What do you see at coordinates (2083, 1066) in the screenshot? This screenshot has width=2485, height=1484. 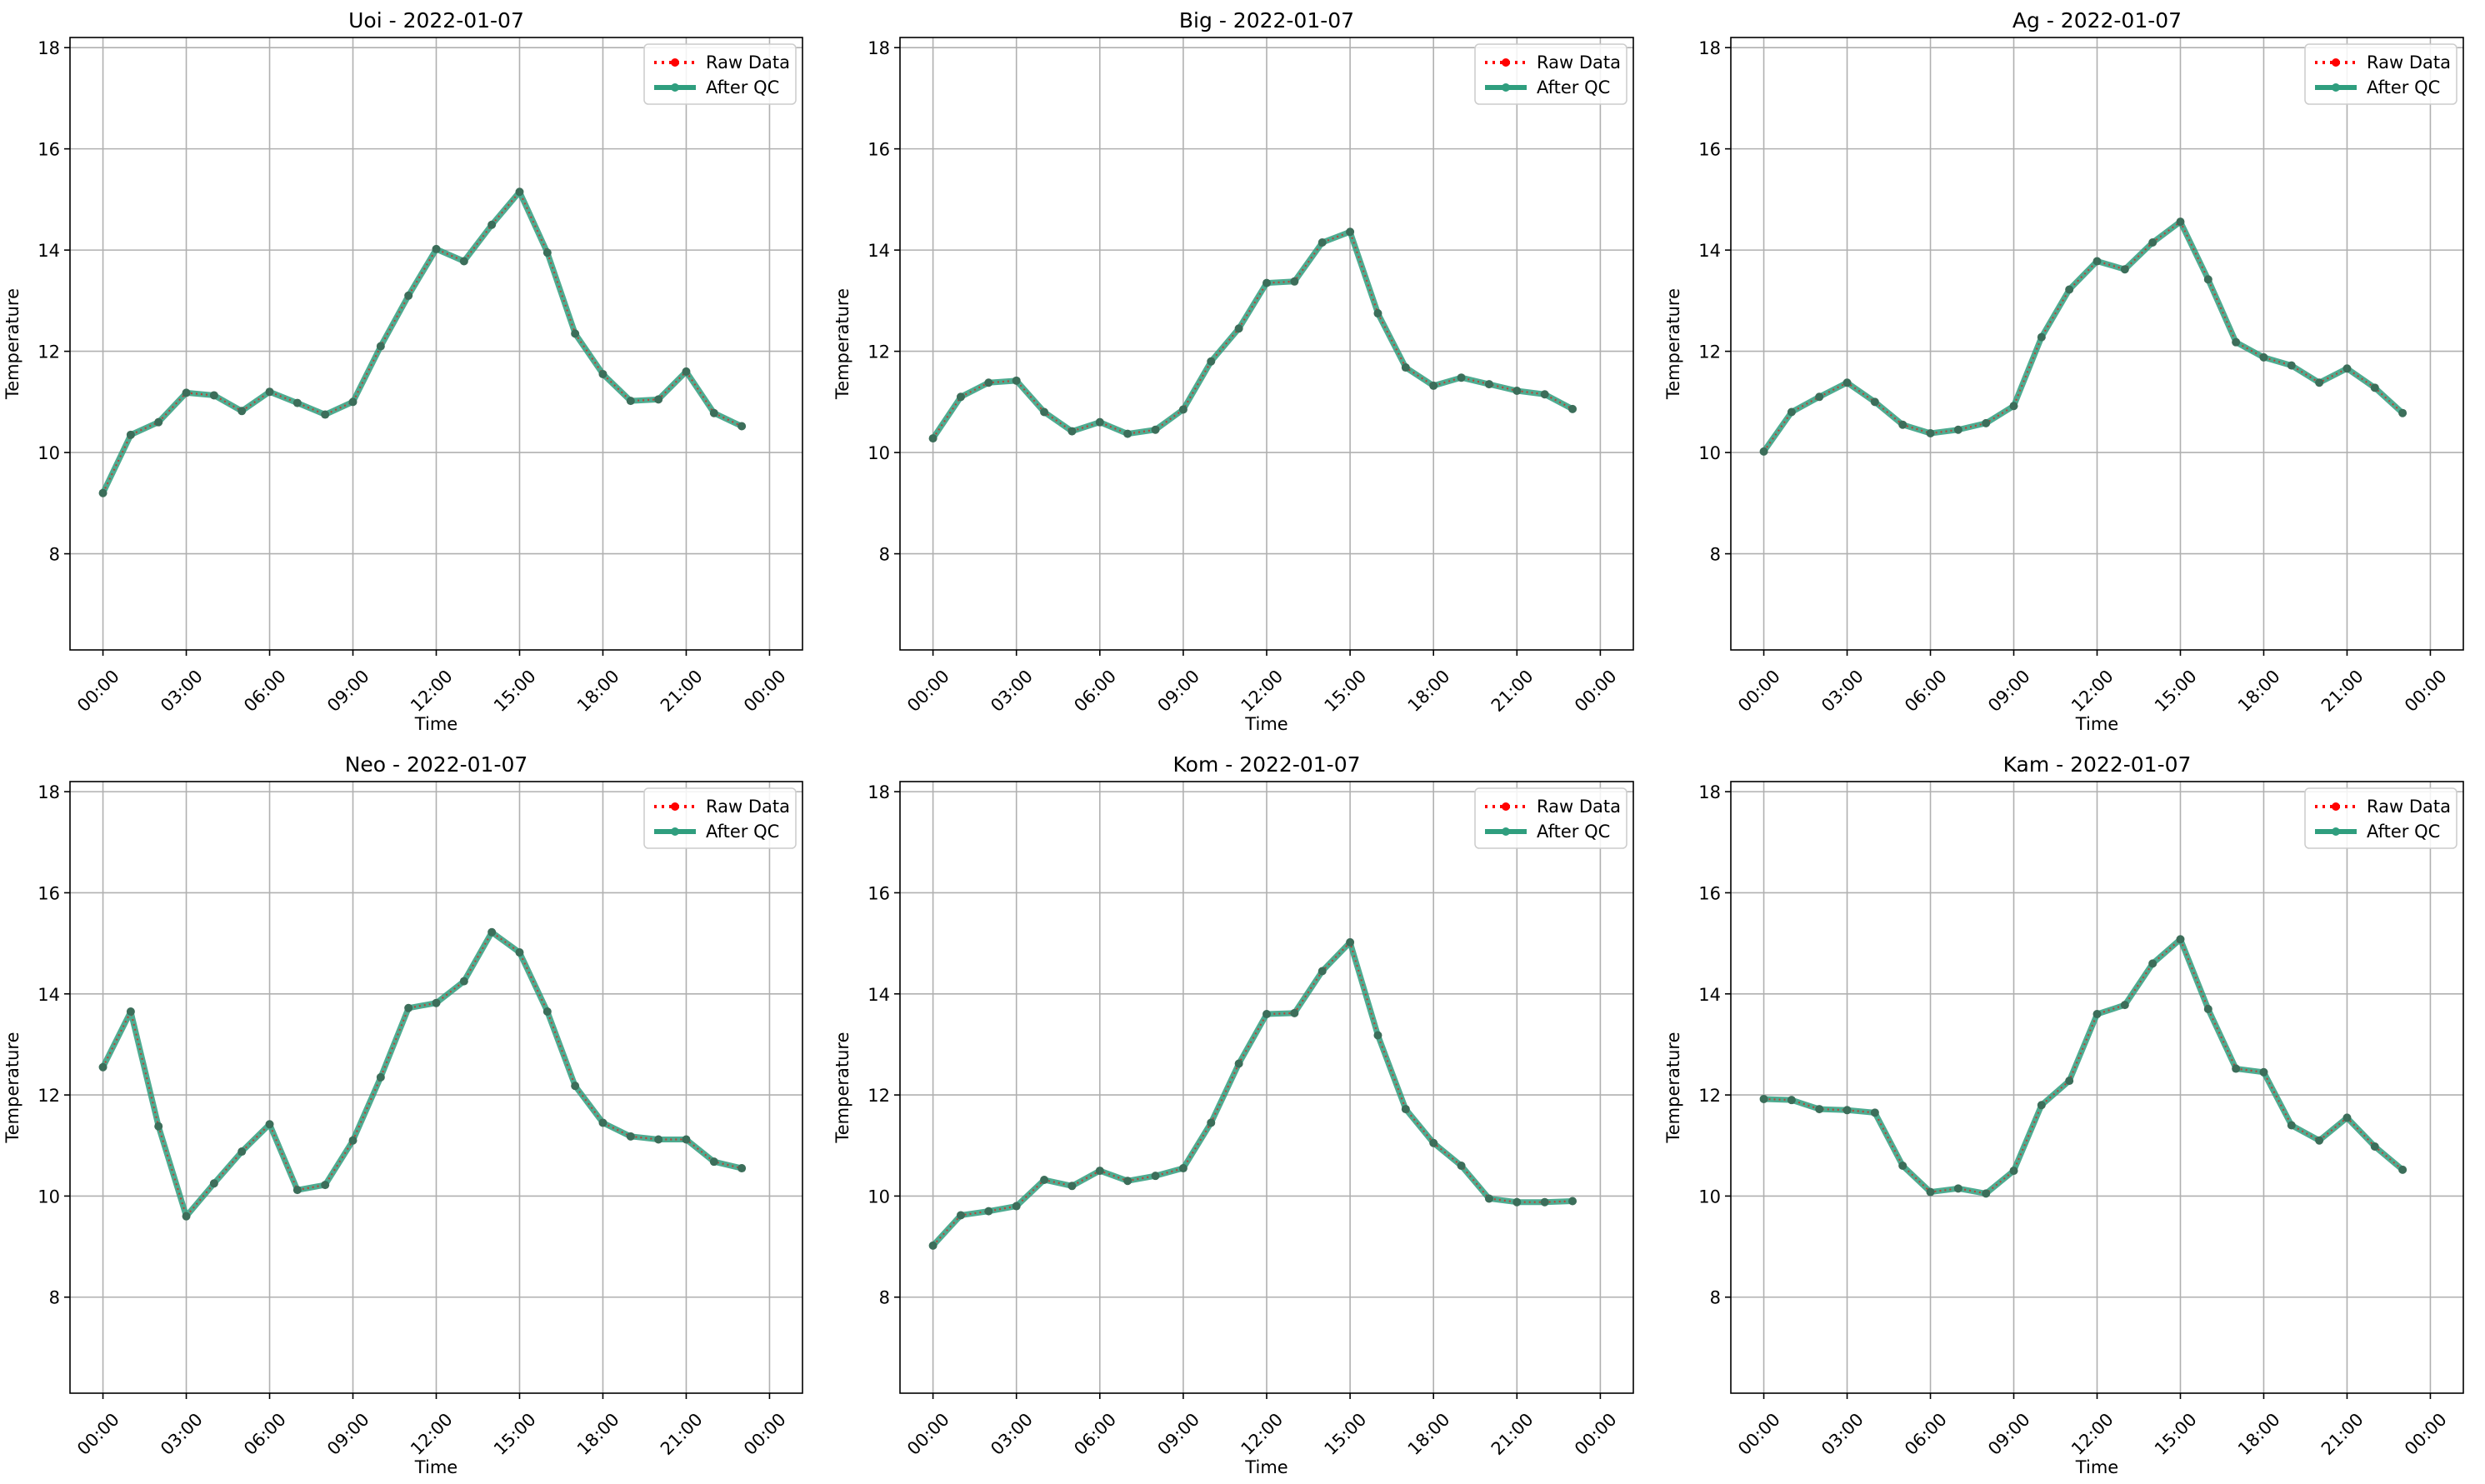 I see `raw-data-line` at bounding box center [2083, 1066].